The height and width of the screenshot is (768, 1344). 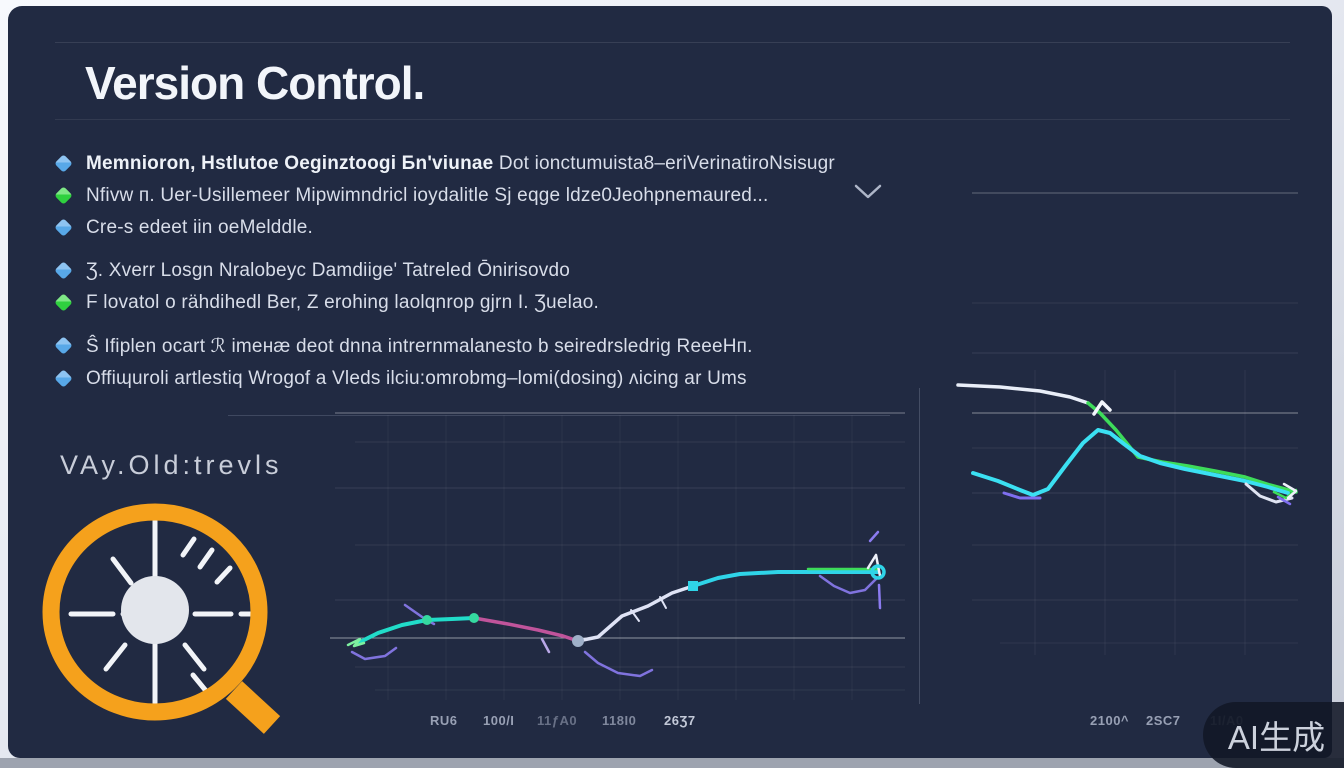 I want to click on x-axis-tick: 100/I, so click(x=499, y=720).